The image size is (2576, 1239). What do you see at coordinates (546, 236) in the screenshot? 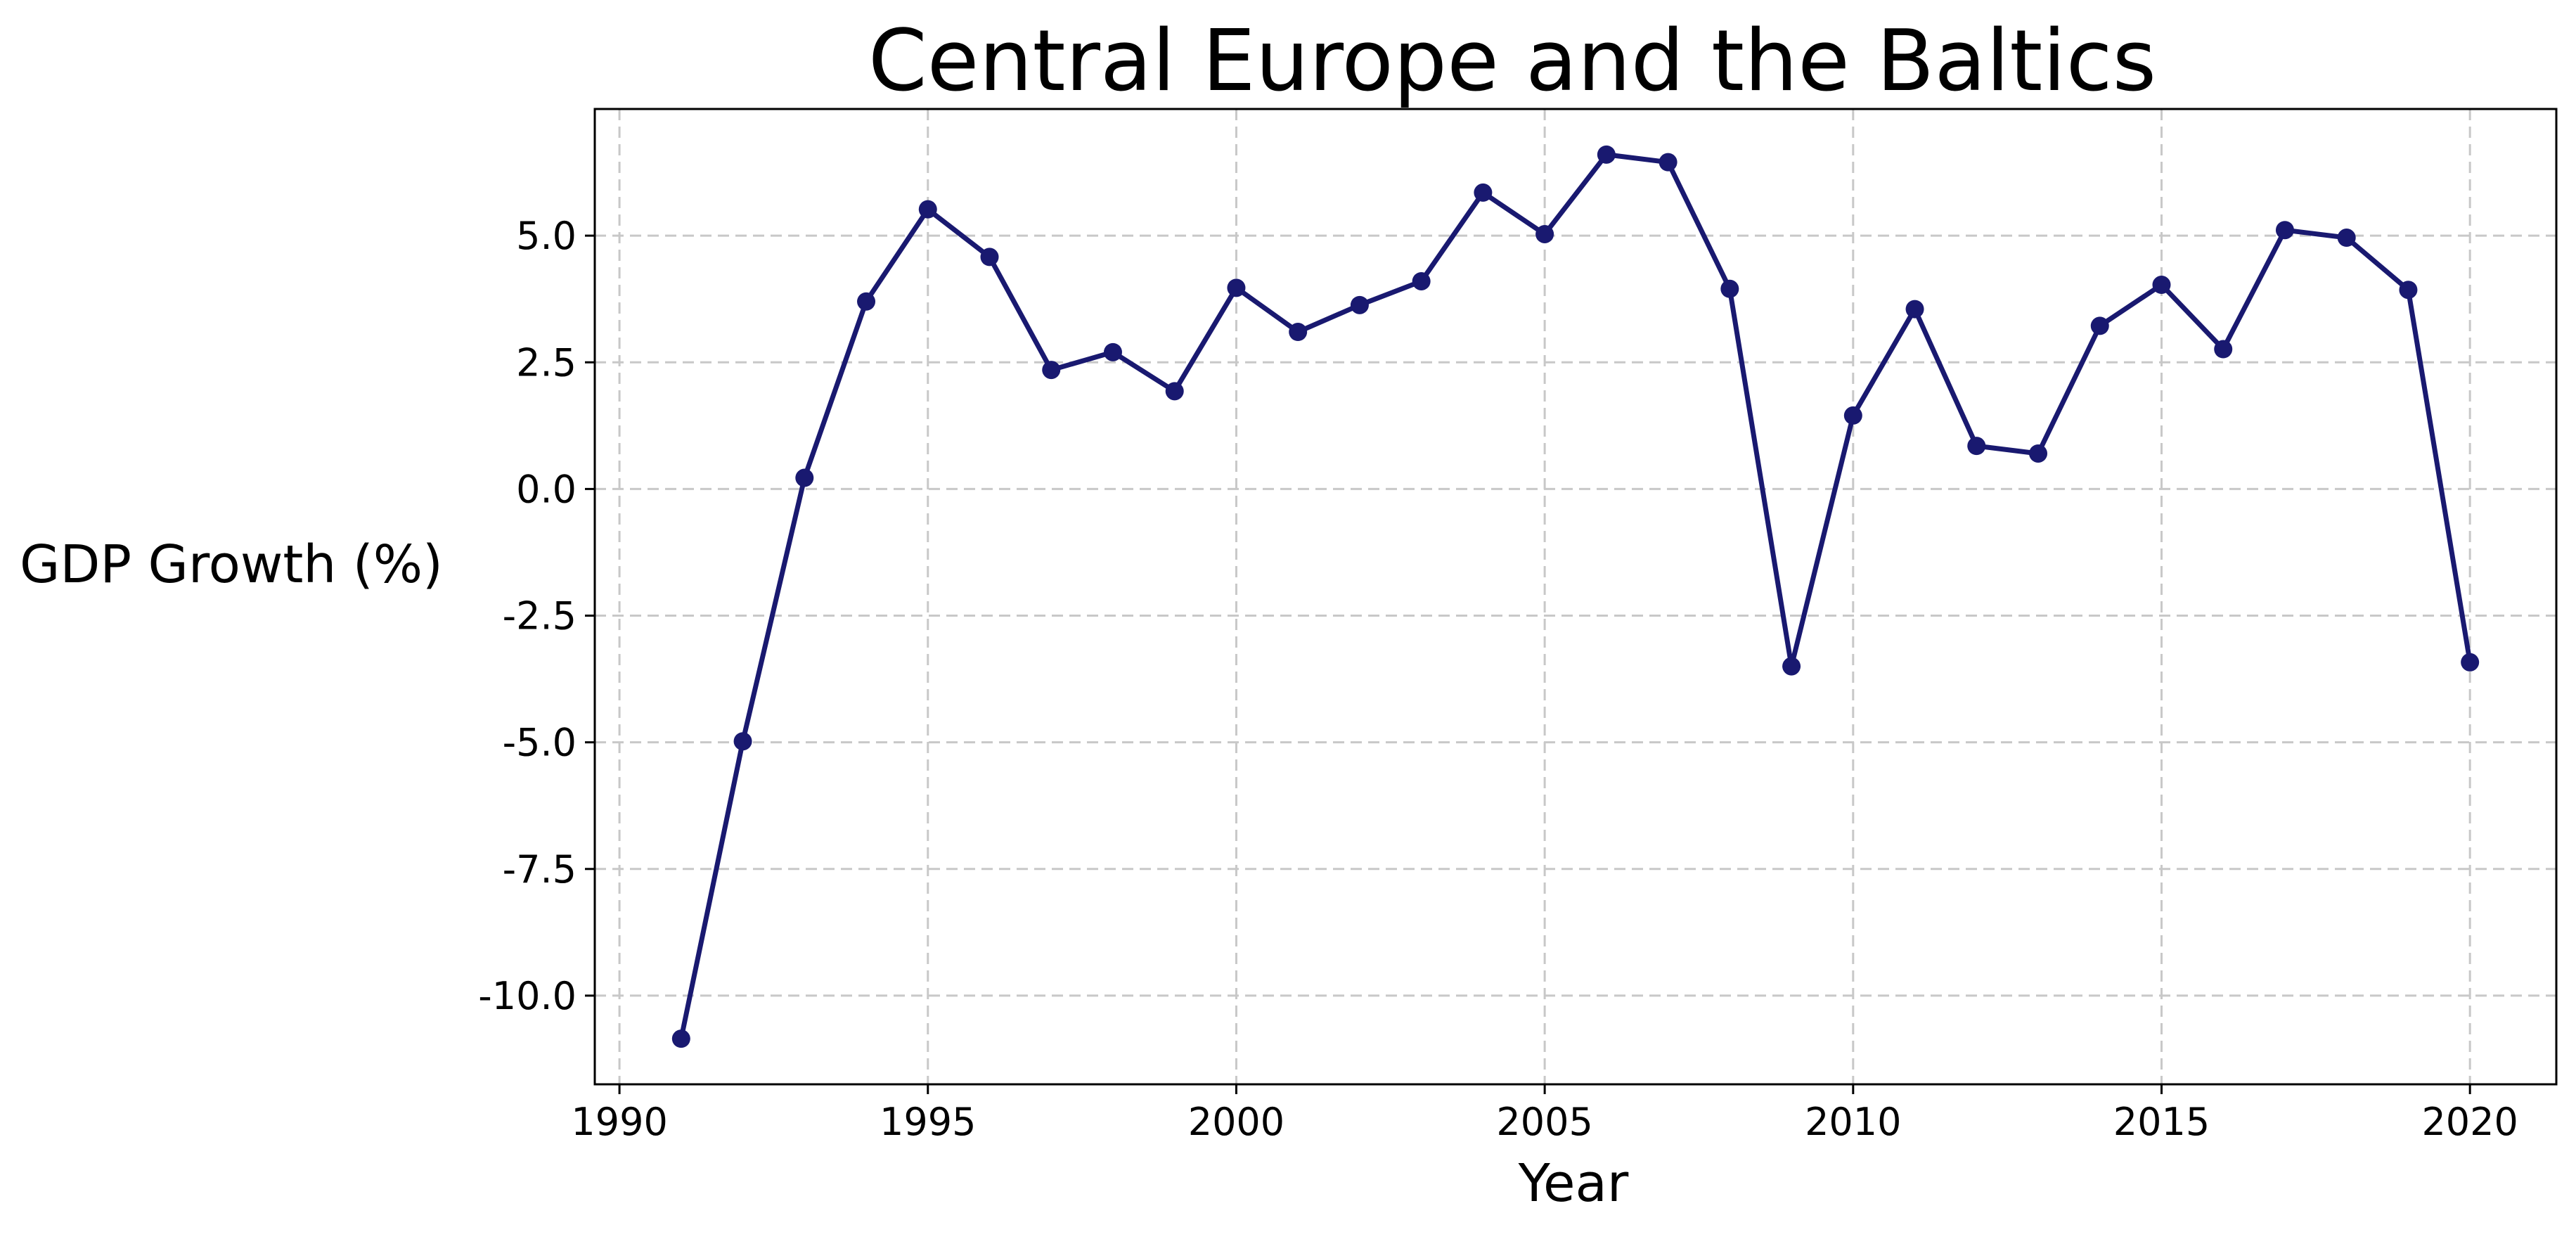
I see `y-tick-label: 5.0` at bounding box center [546, 236].